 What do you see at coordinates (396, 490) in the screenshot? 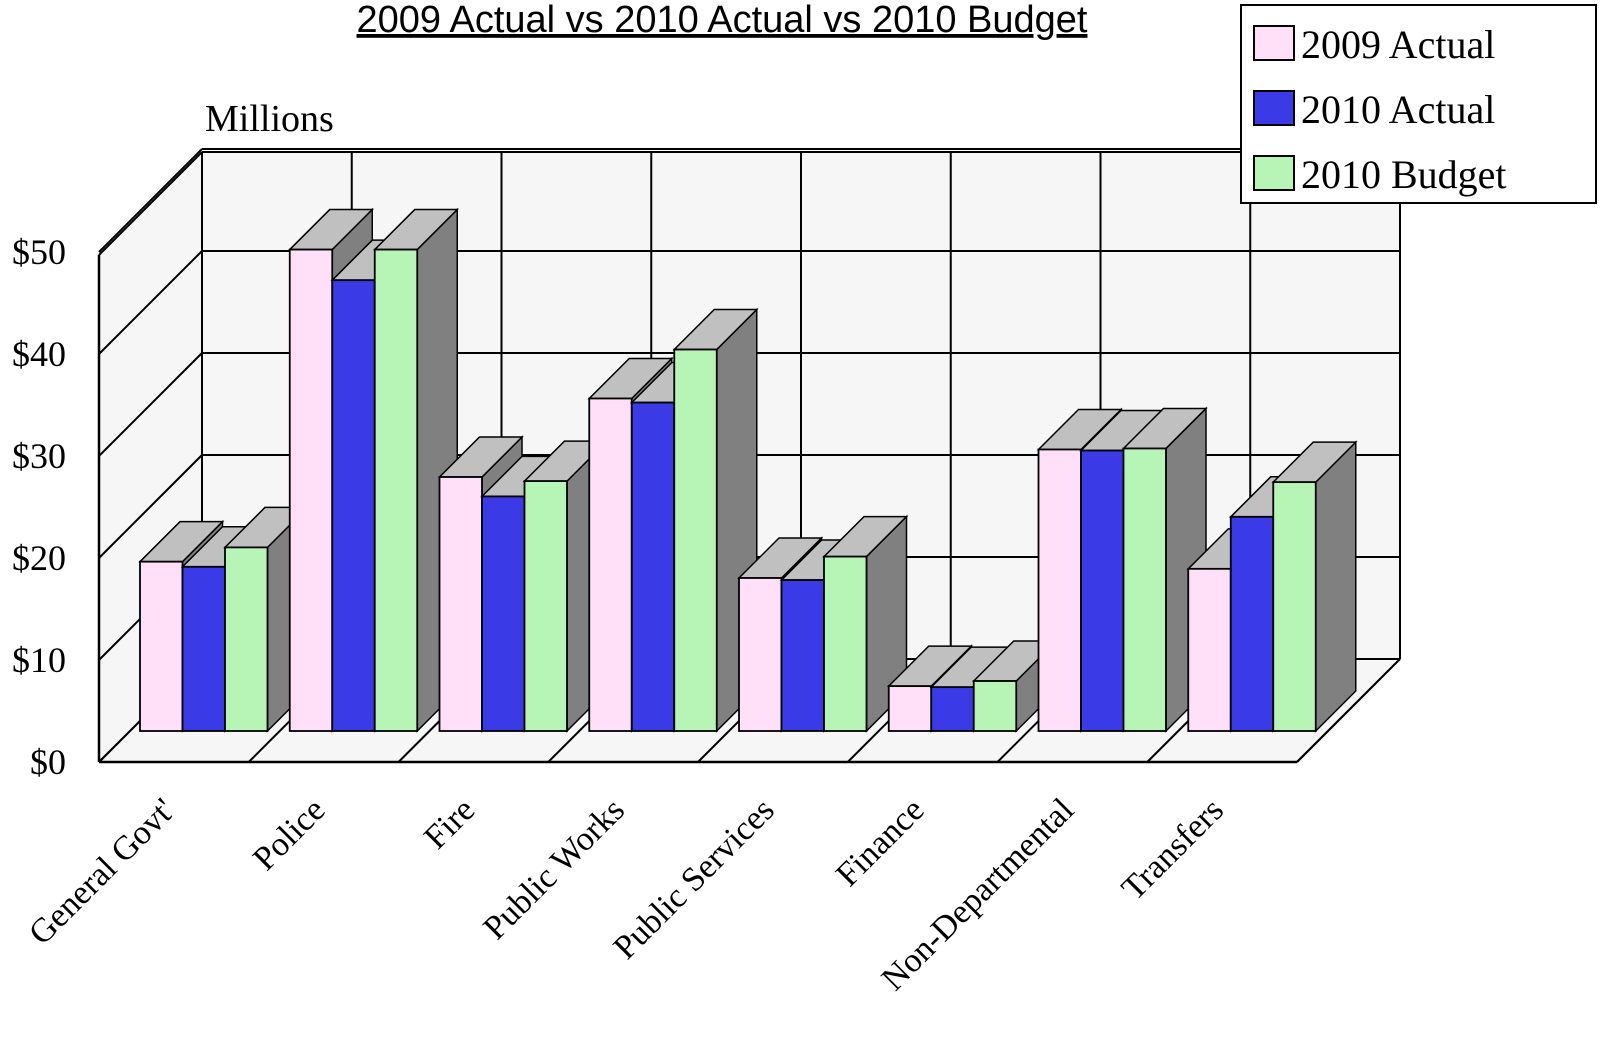
I see `bar-2010-budget-police` at bounding box center [396, 490].